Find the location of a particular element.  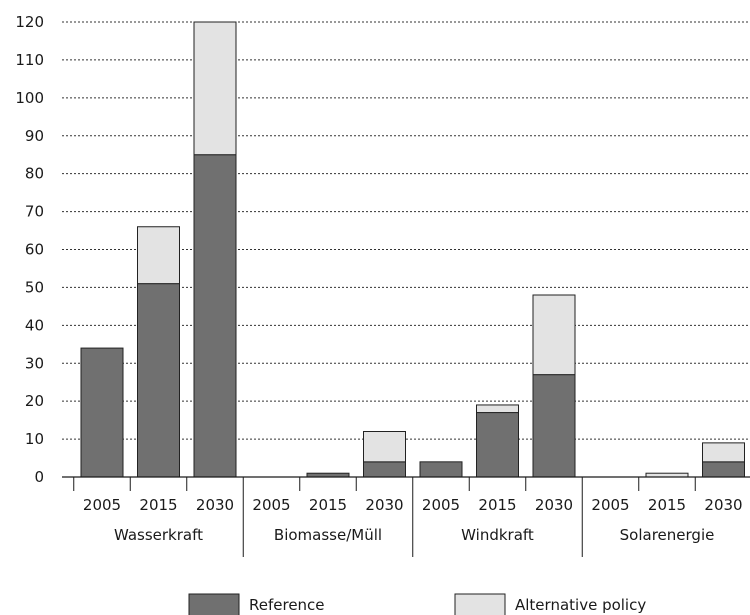

y-tick-label: 30 is located at coordinates (34, 363).